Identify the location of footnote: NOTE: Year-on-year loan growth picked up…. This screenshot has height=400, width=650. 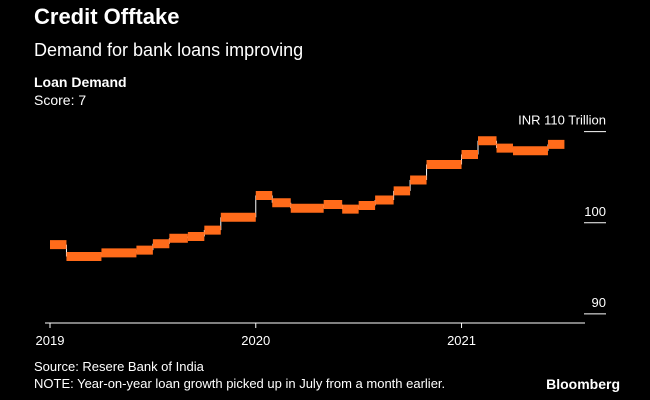
(240, 383).